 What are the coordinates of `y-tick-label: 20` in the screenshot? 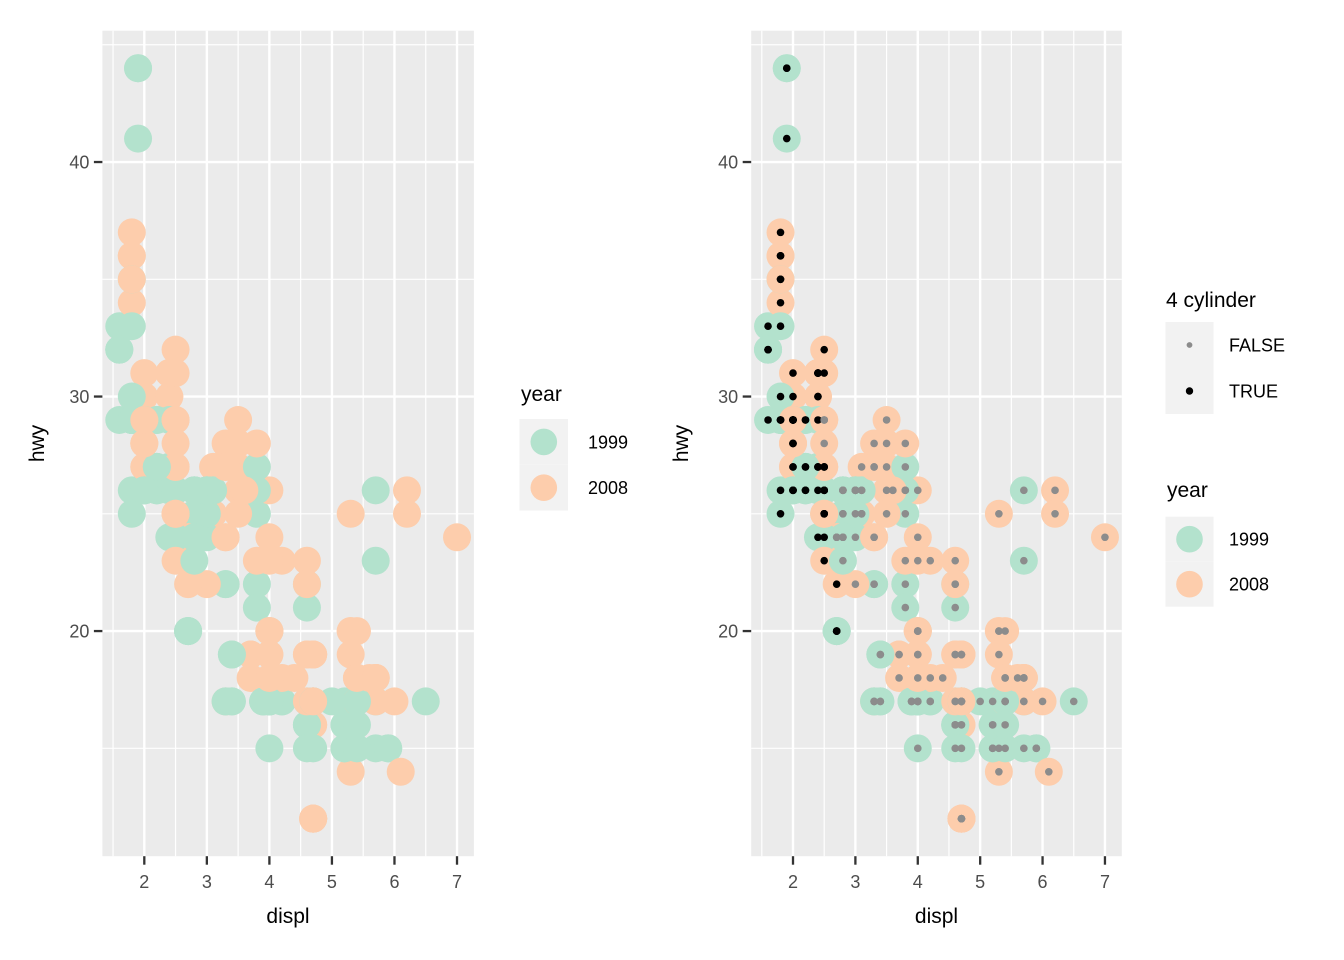 It's located at (79, 632).